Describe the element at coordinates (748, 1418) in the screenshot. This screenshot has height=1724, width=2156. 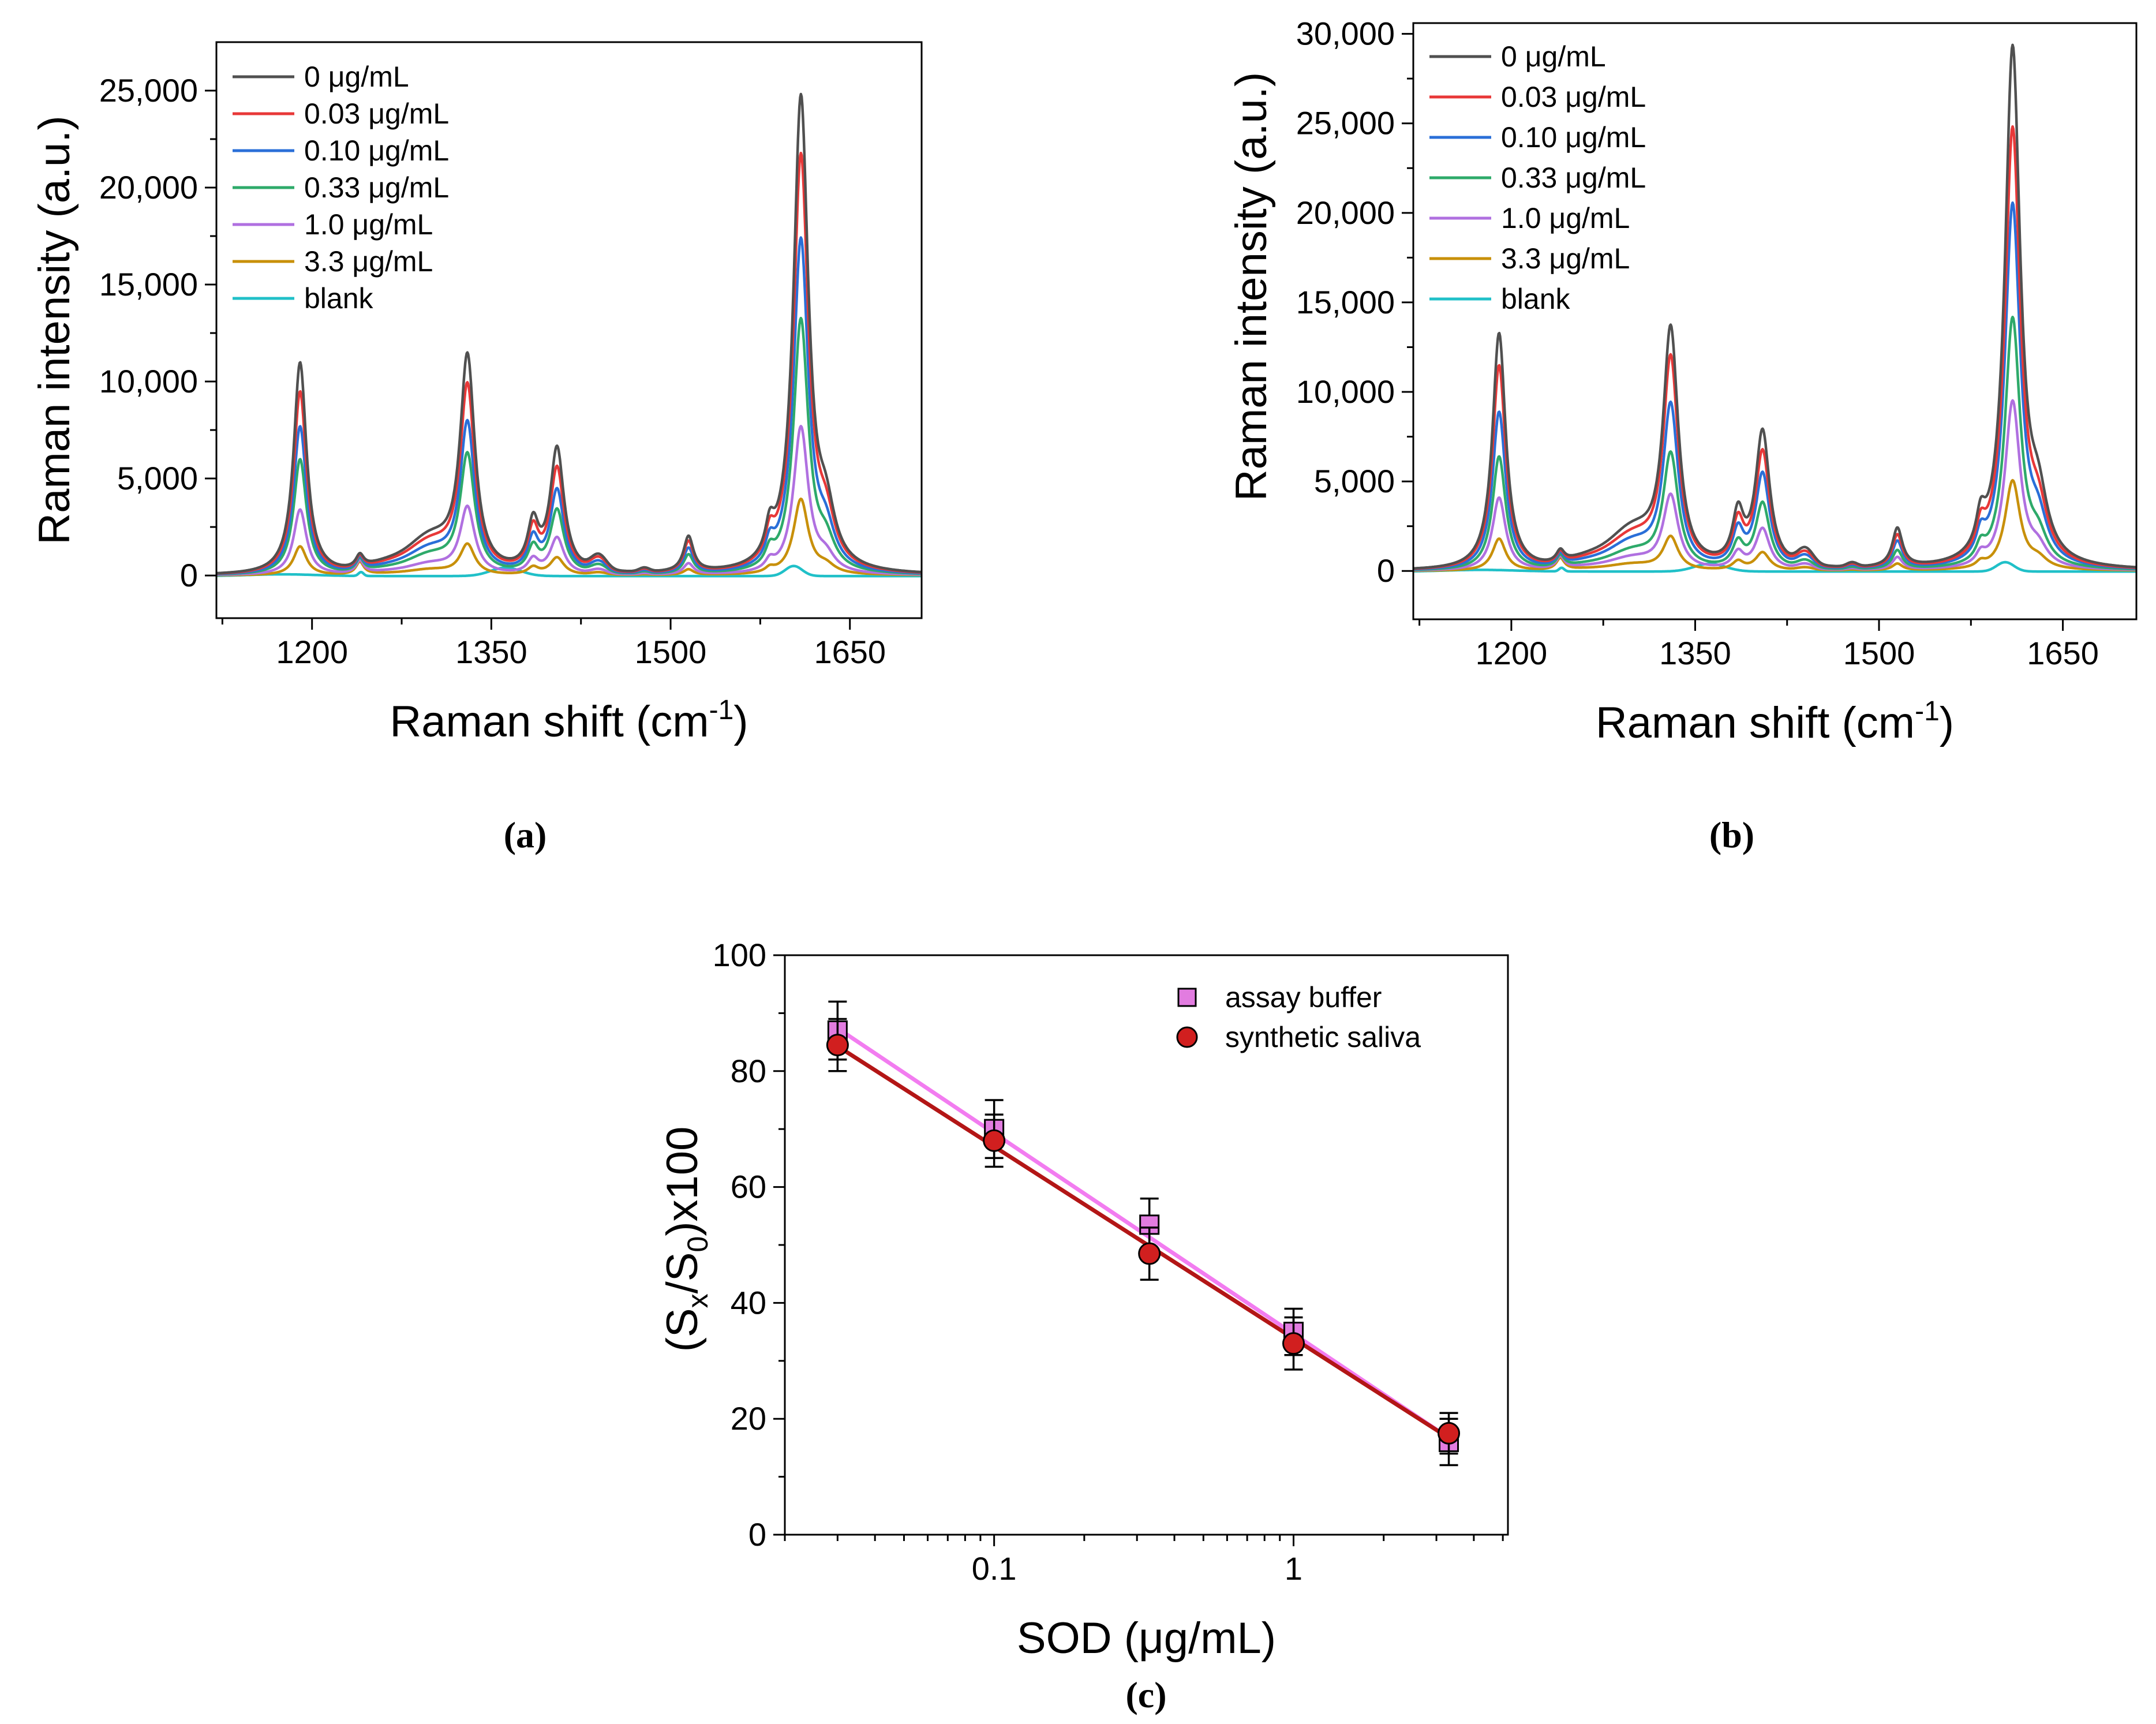
I see `y-tick-label: 20` at that location.